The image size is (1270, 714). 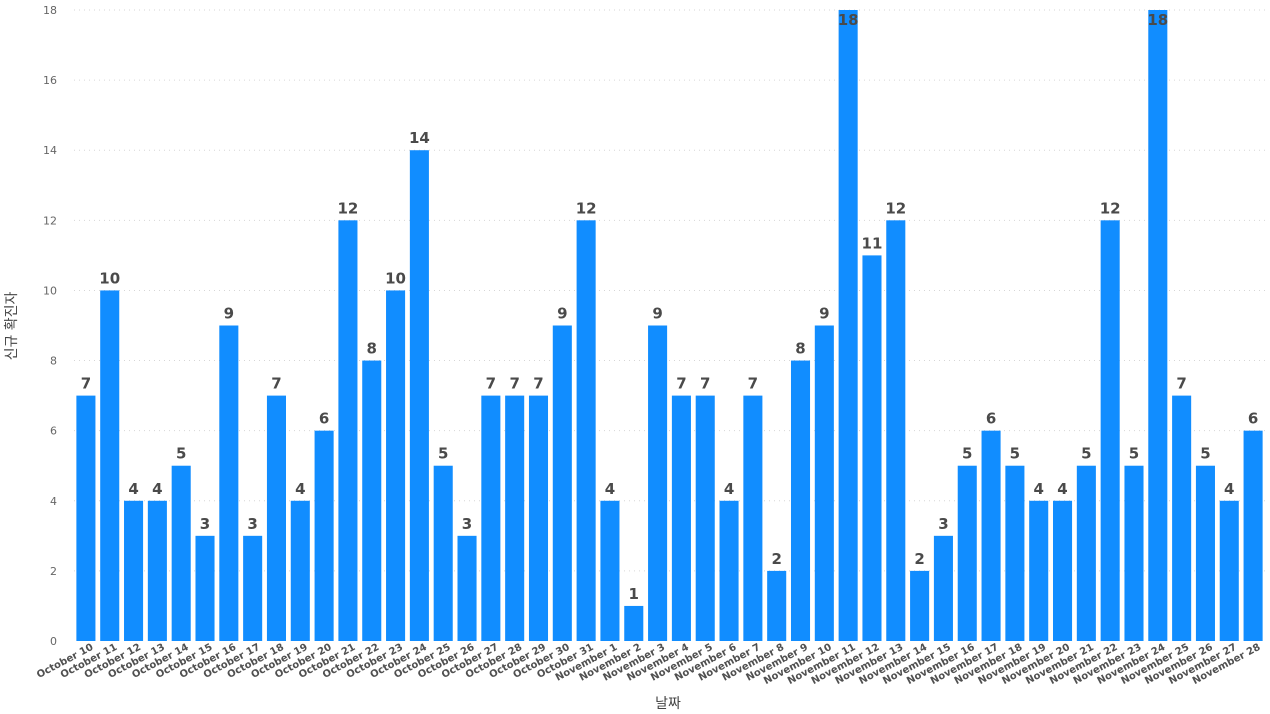 I want to click on y-tick-label: 0, so click(x=53, y=641).